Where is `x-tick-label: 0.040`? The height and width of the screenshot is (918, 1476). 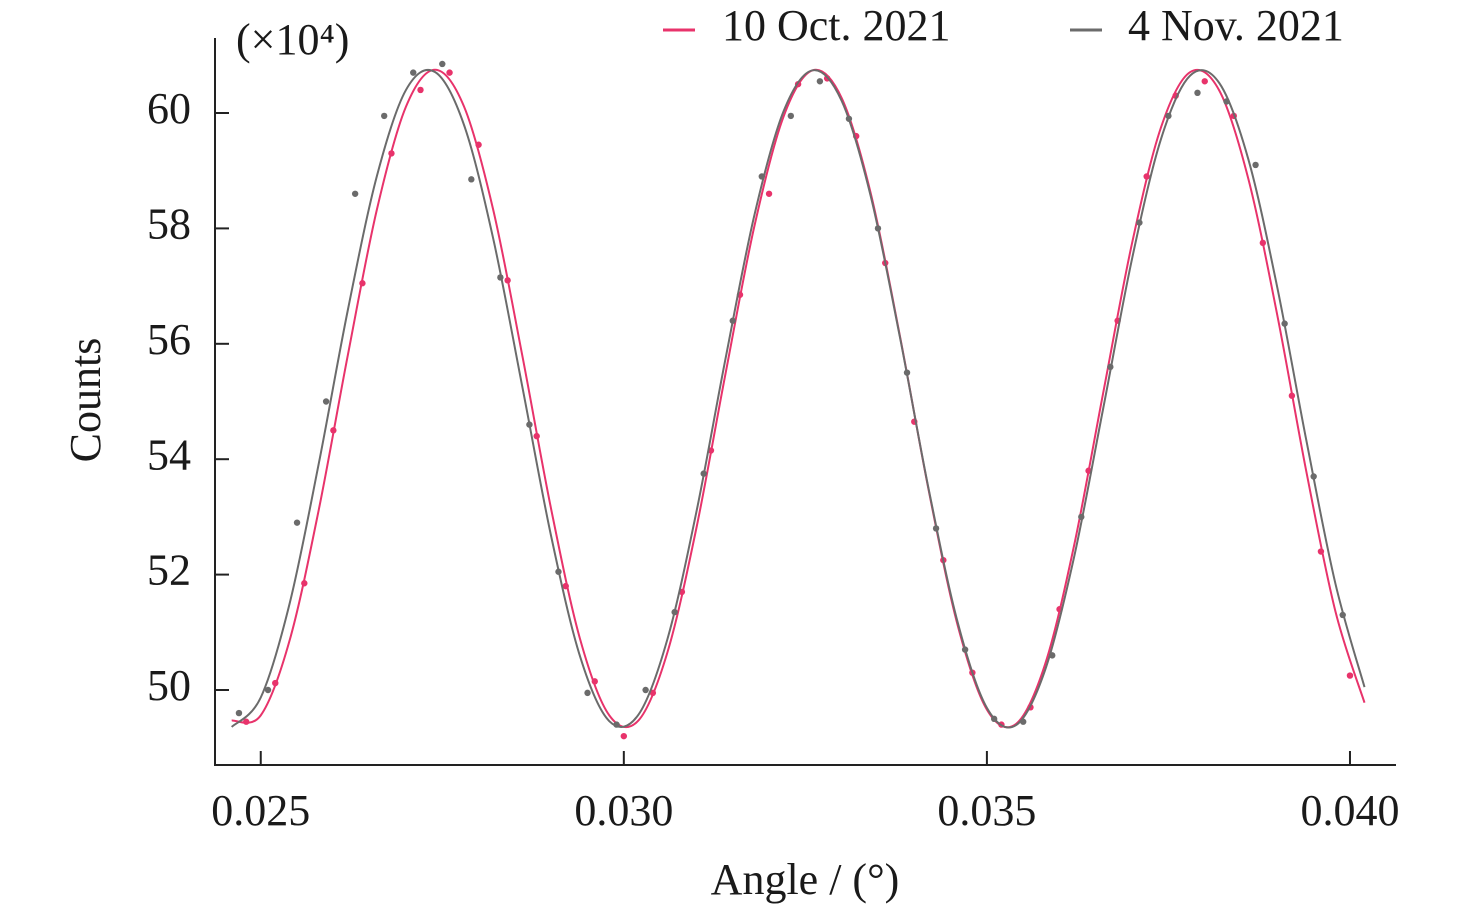 x-tick-label: 0.040 is located at coordinates (1349, 810).